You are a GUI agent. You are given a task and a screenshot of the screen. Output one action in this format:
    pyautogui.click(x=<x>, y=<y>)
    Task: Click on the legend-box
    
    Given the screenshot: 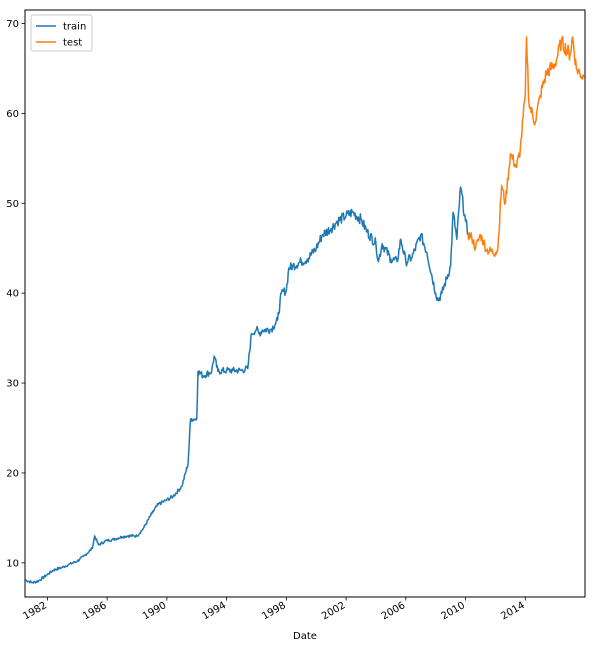 What is the action you would take?
    pyautogui.click(x=61, y=33)
    